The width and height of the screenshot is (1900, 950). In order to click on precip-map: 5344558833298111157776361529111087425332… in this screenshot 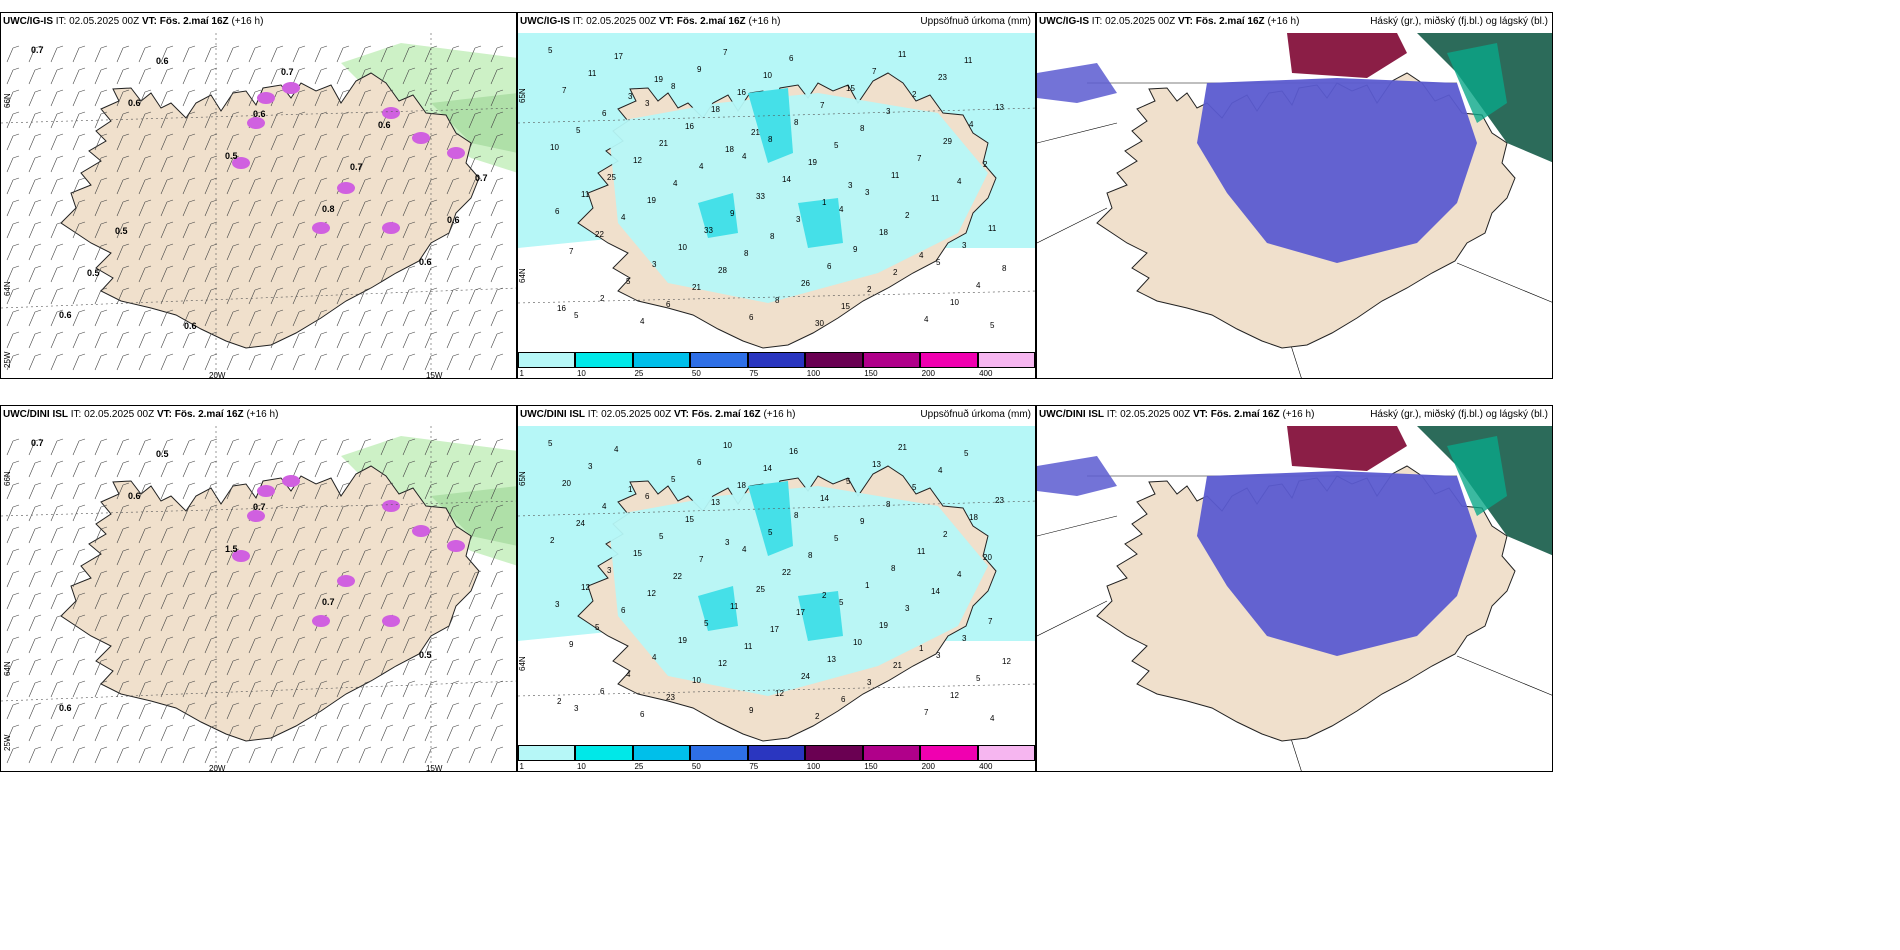, I will do `click(776, 191)`.